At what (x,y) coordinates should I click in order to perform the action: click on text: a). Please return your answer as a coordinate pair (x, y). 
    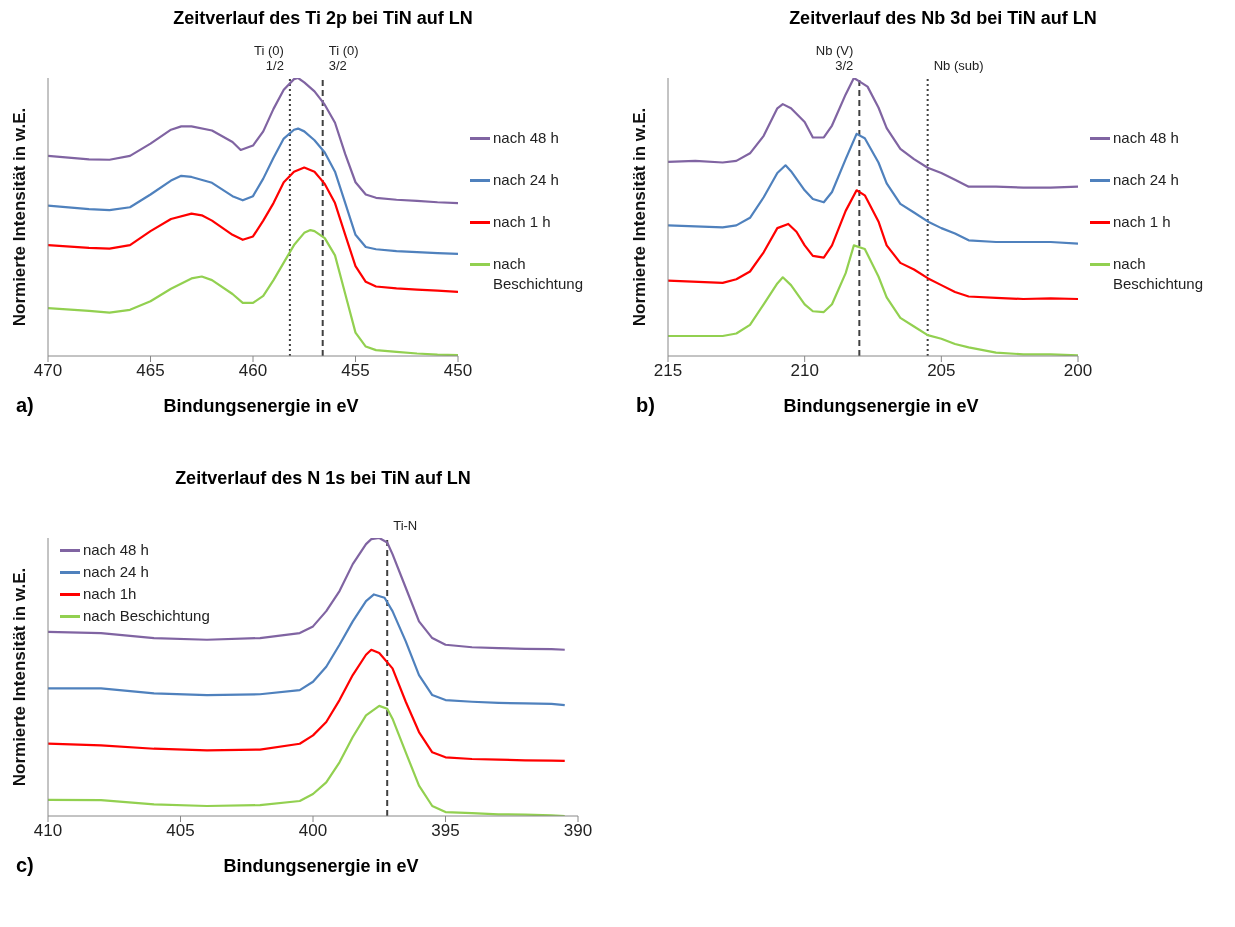
    Looking at the image, I should click on (25, 405).